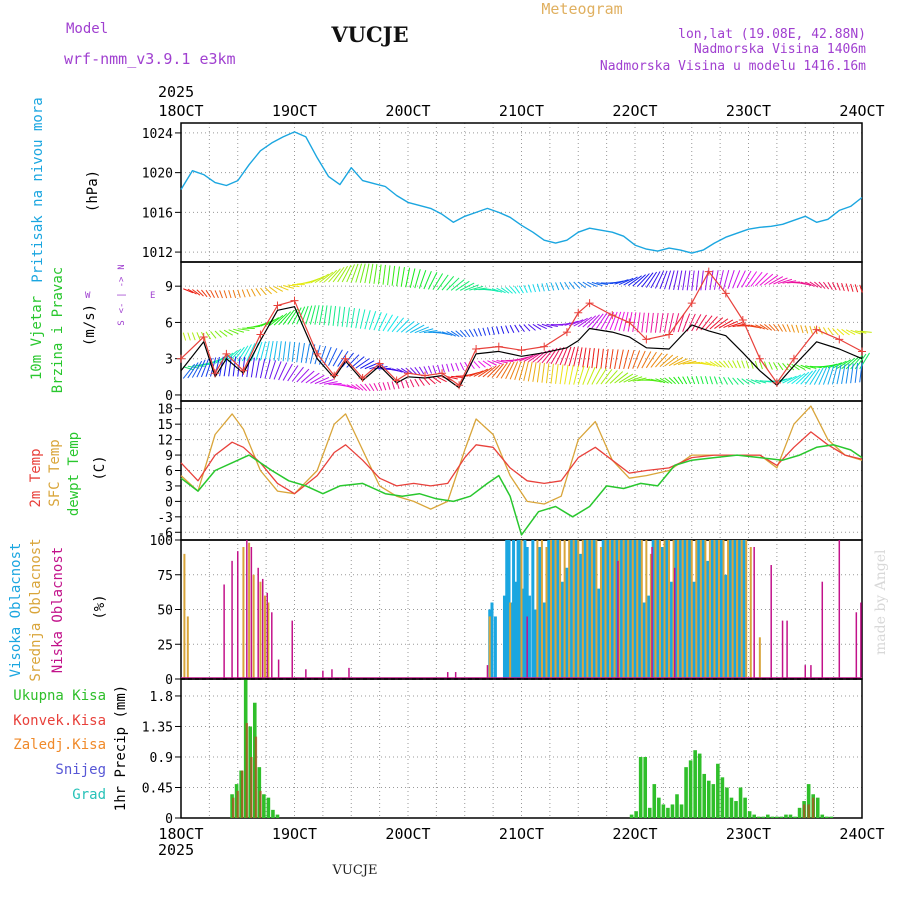 This screenshot has width=900, height=900. Describe the element at coordinates (169, 680) in the screenshot. I see `clouds-ytick-label: 0` at that location.